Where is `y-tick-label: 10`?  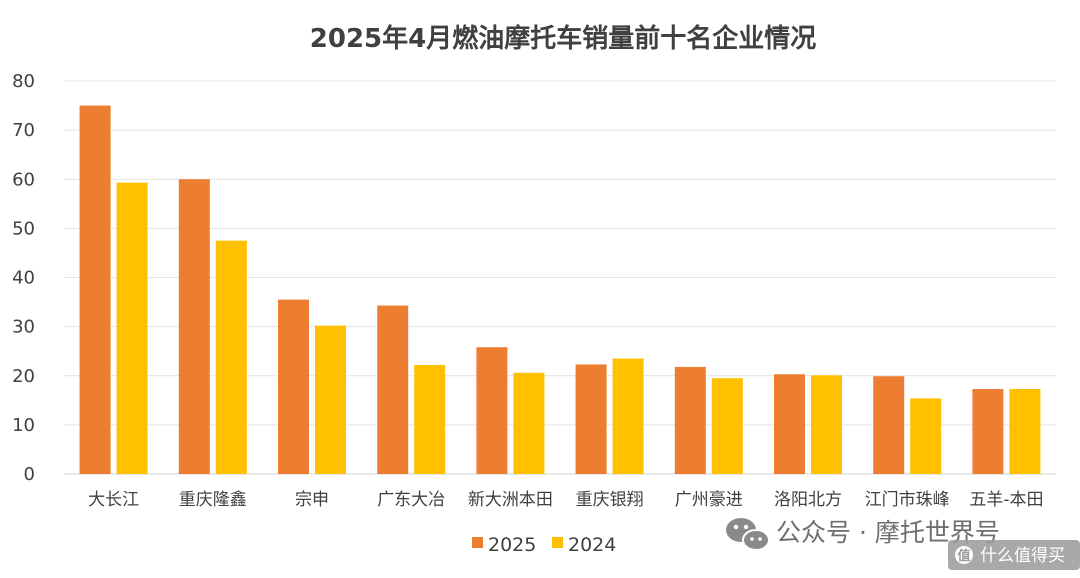 y-tick-label: 10 is located at coordinates (23, 425).